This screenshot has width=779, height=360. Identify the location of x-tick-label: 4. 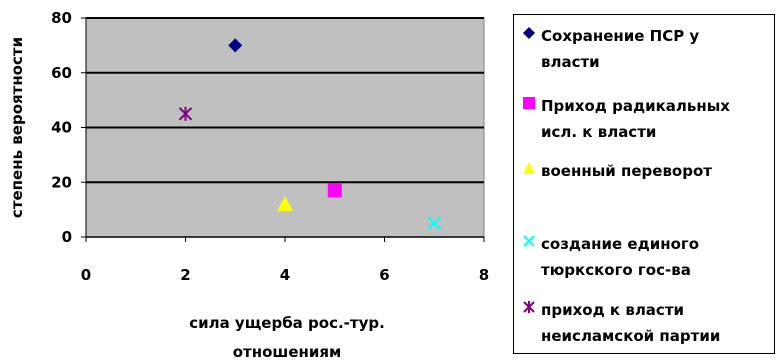
(285, 275).